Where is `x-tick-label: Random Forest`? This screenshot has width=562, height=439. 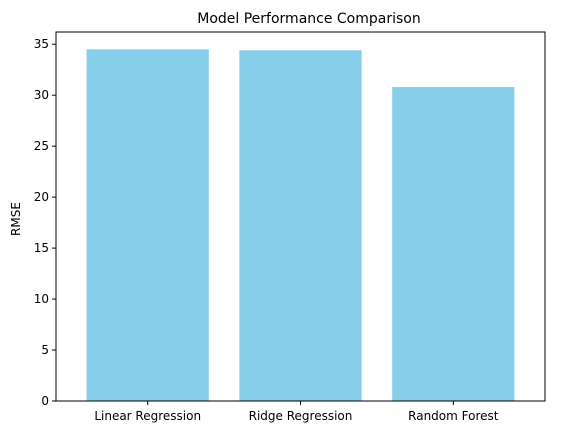 x-tick-label: Random Forest is located at coordinates (453, 416).